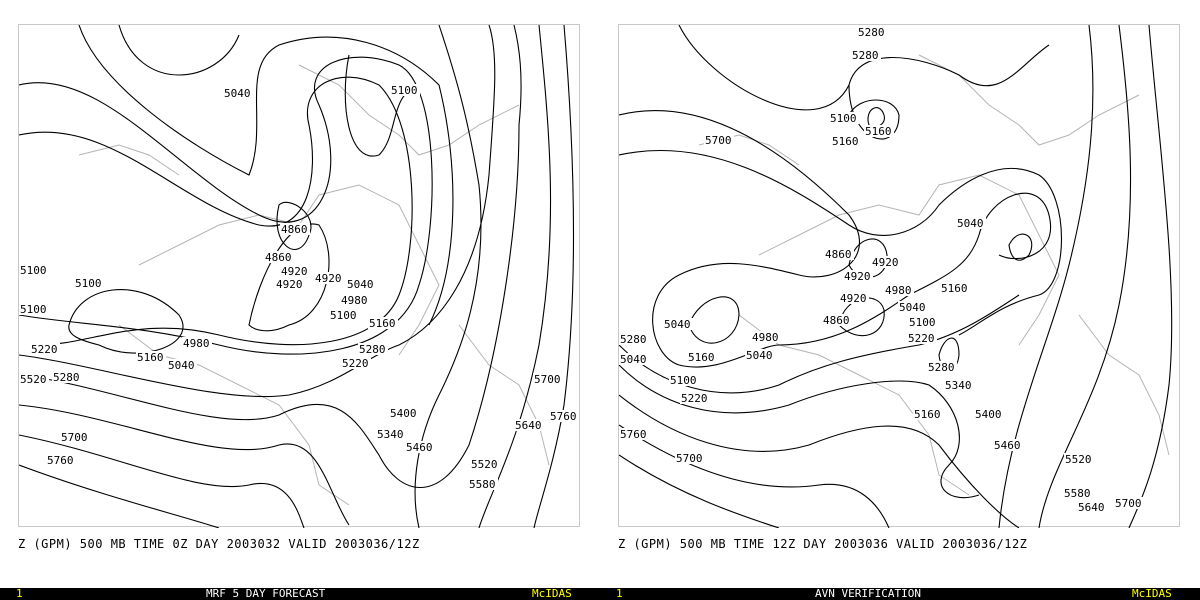 This screenshot has height=600, width=1200. What do you see at coordinates (484, 464) in the screenshot?
I see `contour-label: 5520` at bounding box center [484, 464].